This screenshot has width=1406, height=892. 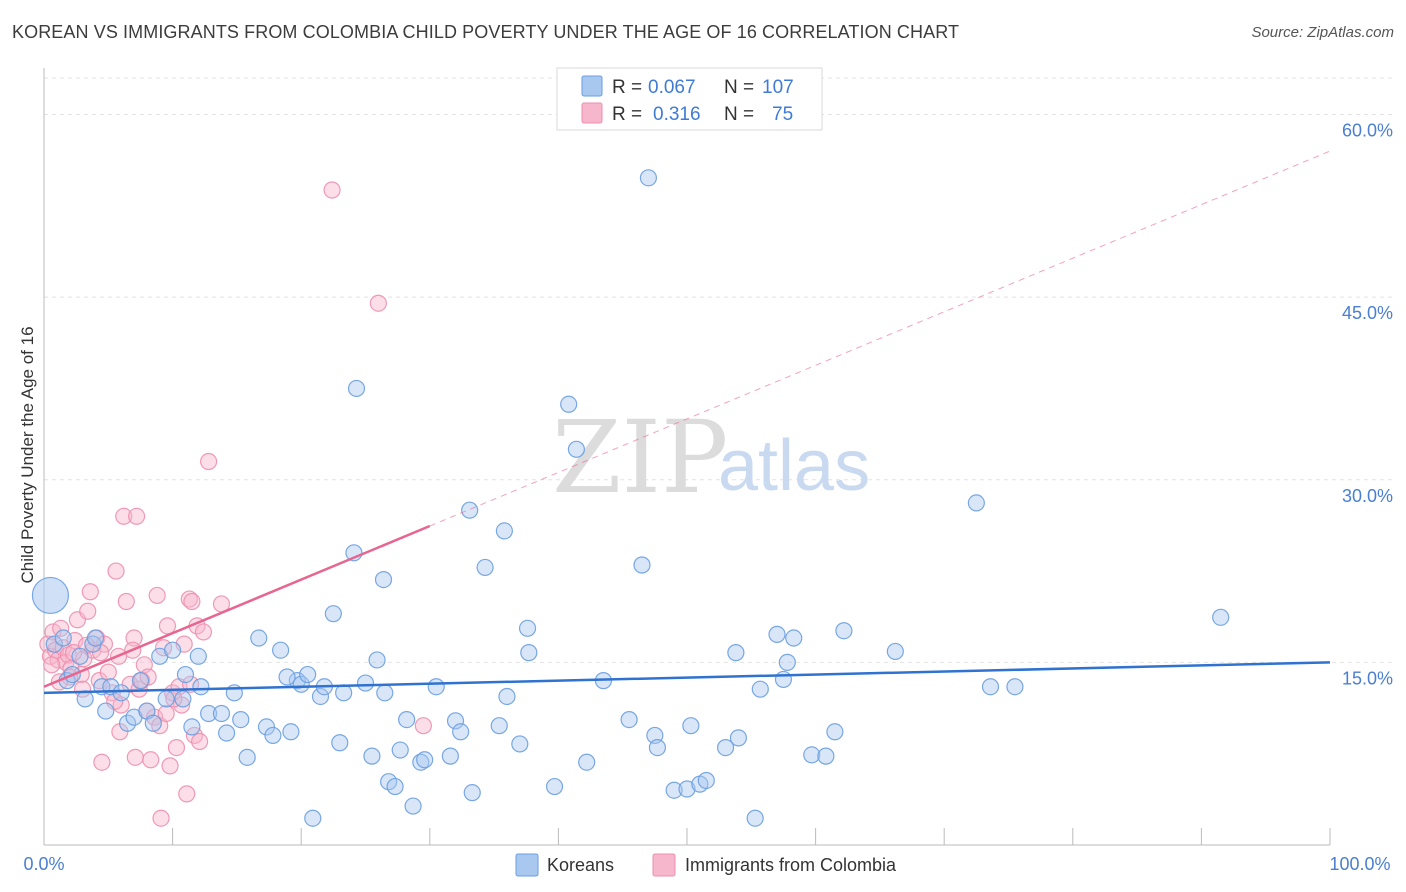 I want to click on source-label: Source: ZipAtlas.com, so click(x=1322, y=32).